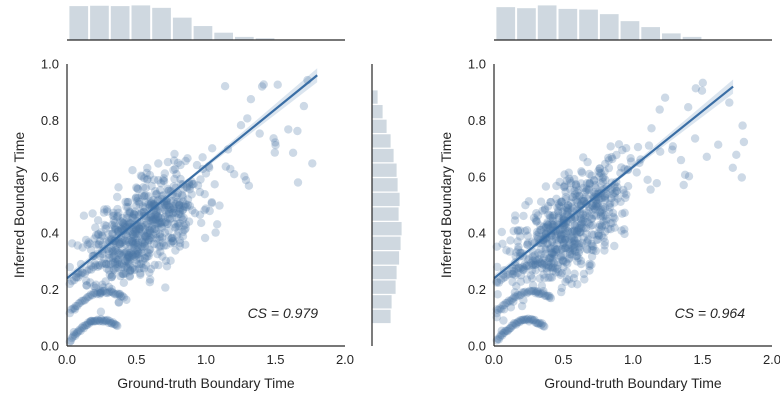 Image resolution: width=780 pixels, height=396 pixels. Describe the element at coordinates (771, 359) in the screenshot. I see `x-tick-label: 2.0` at that location.